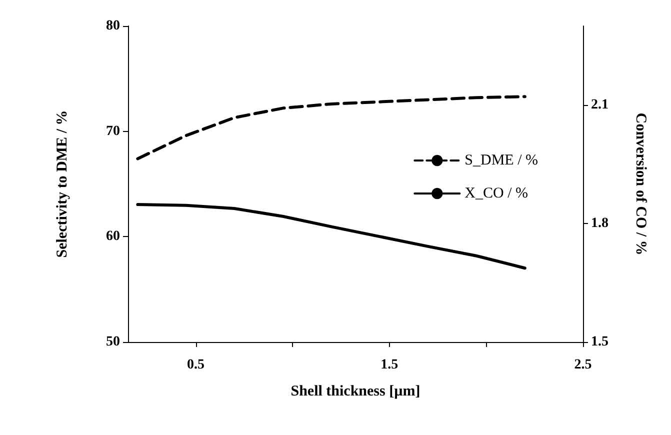 The height and width of the screenshot is (435, 671). What do you see at coordinates (331, 236) in the screenshot?
I see `line-series` at bounding box center [331, 236].